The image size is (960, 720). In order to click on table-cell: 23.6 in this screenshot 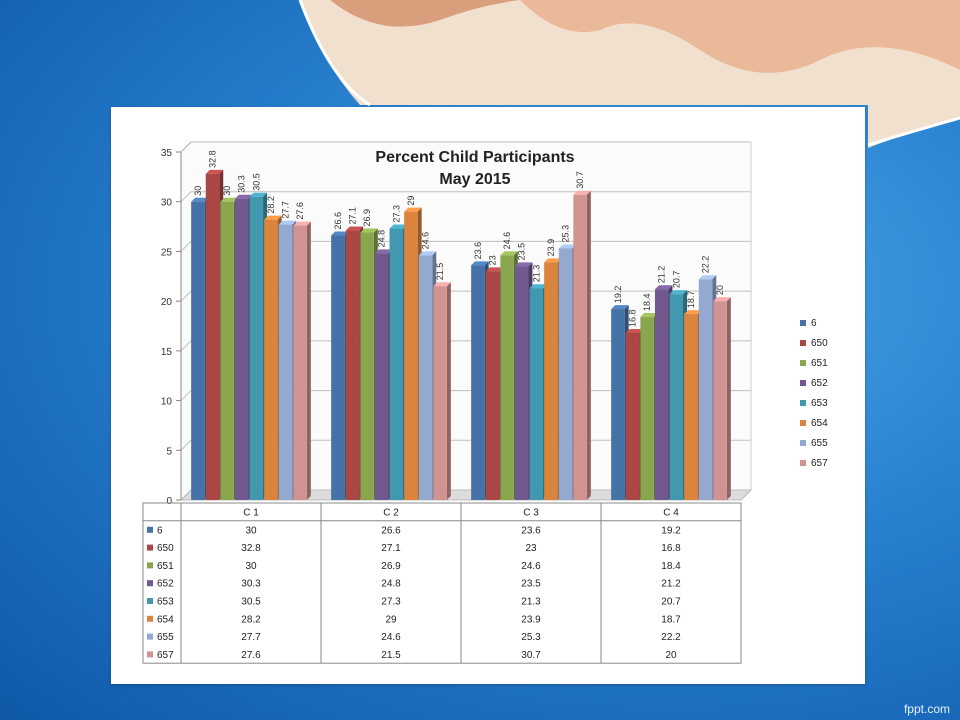, I will do `click(531, 530)`.